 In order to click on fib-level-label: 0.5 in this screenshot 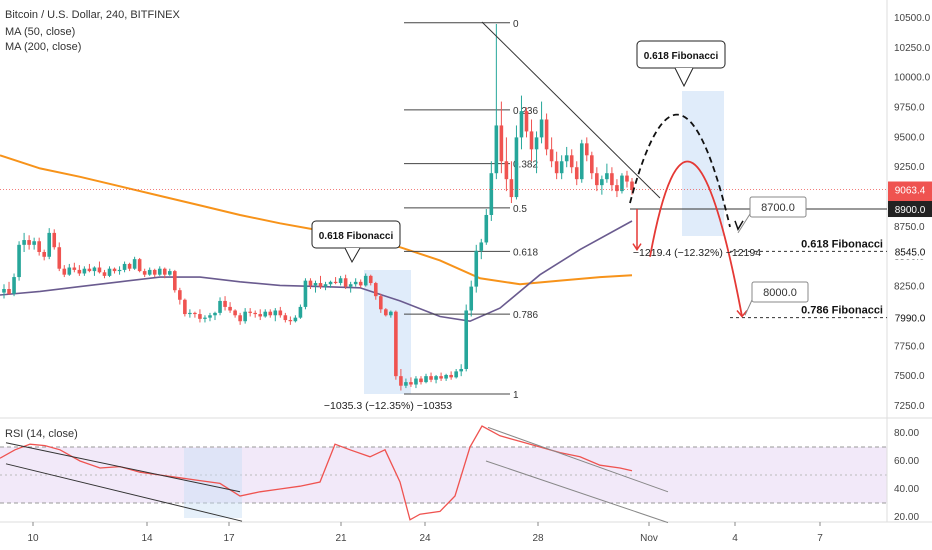, I will do `click(520, 209)`.